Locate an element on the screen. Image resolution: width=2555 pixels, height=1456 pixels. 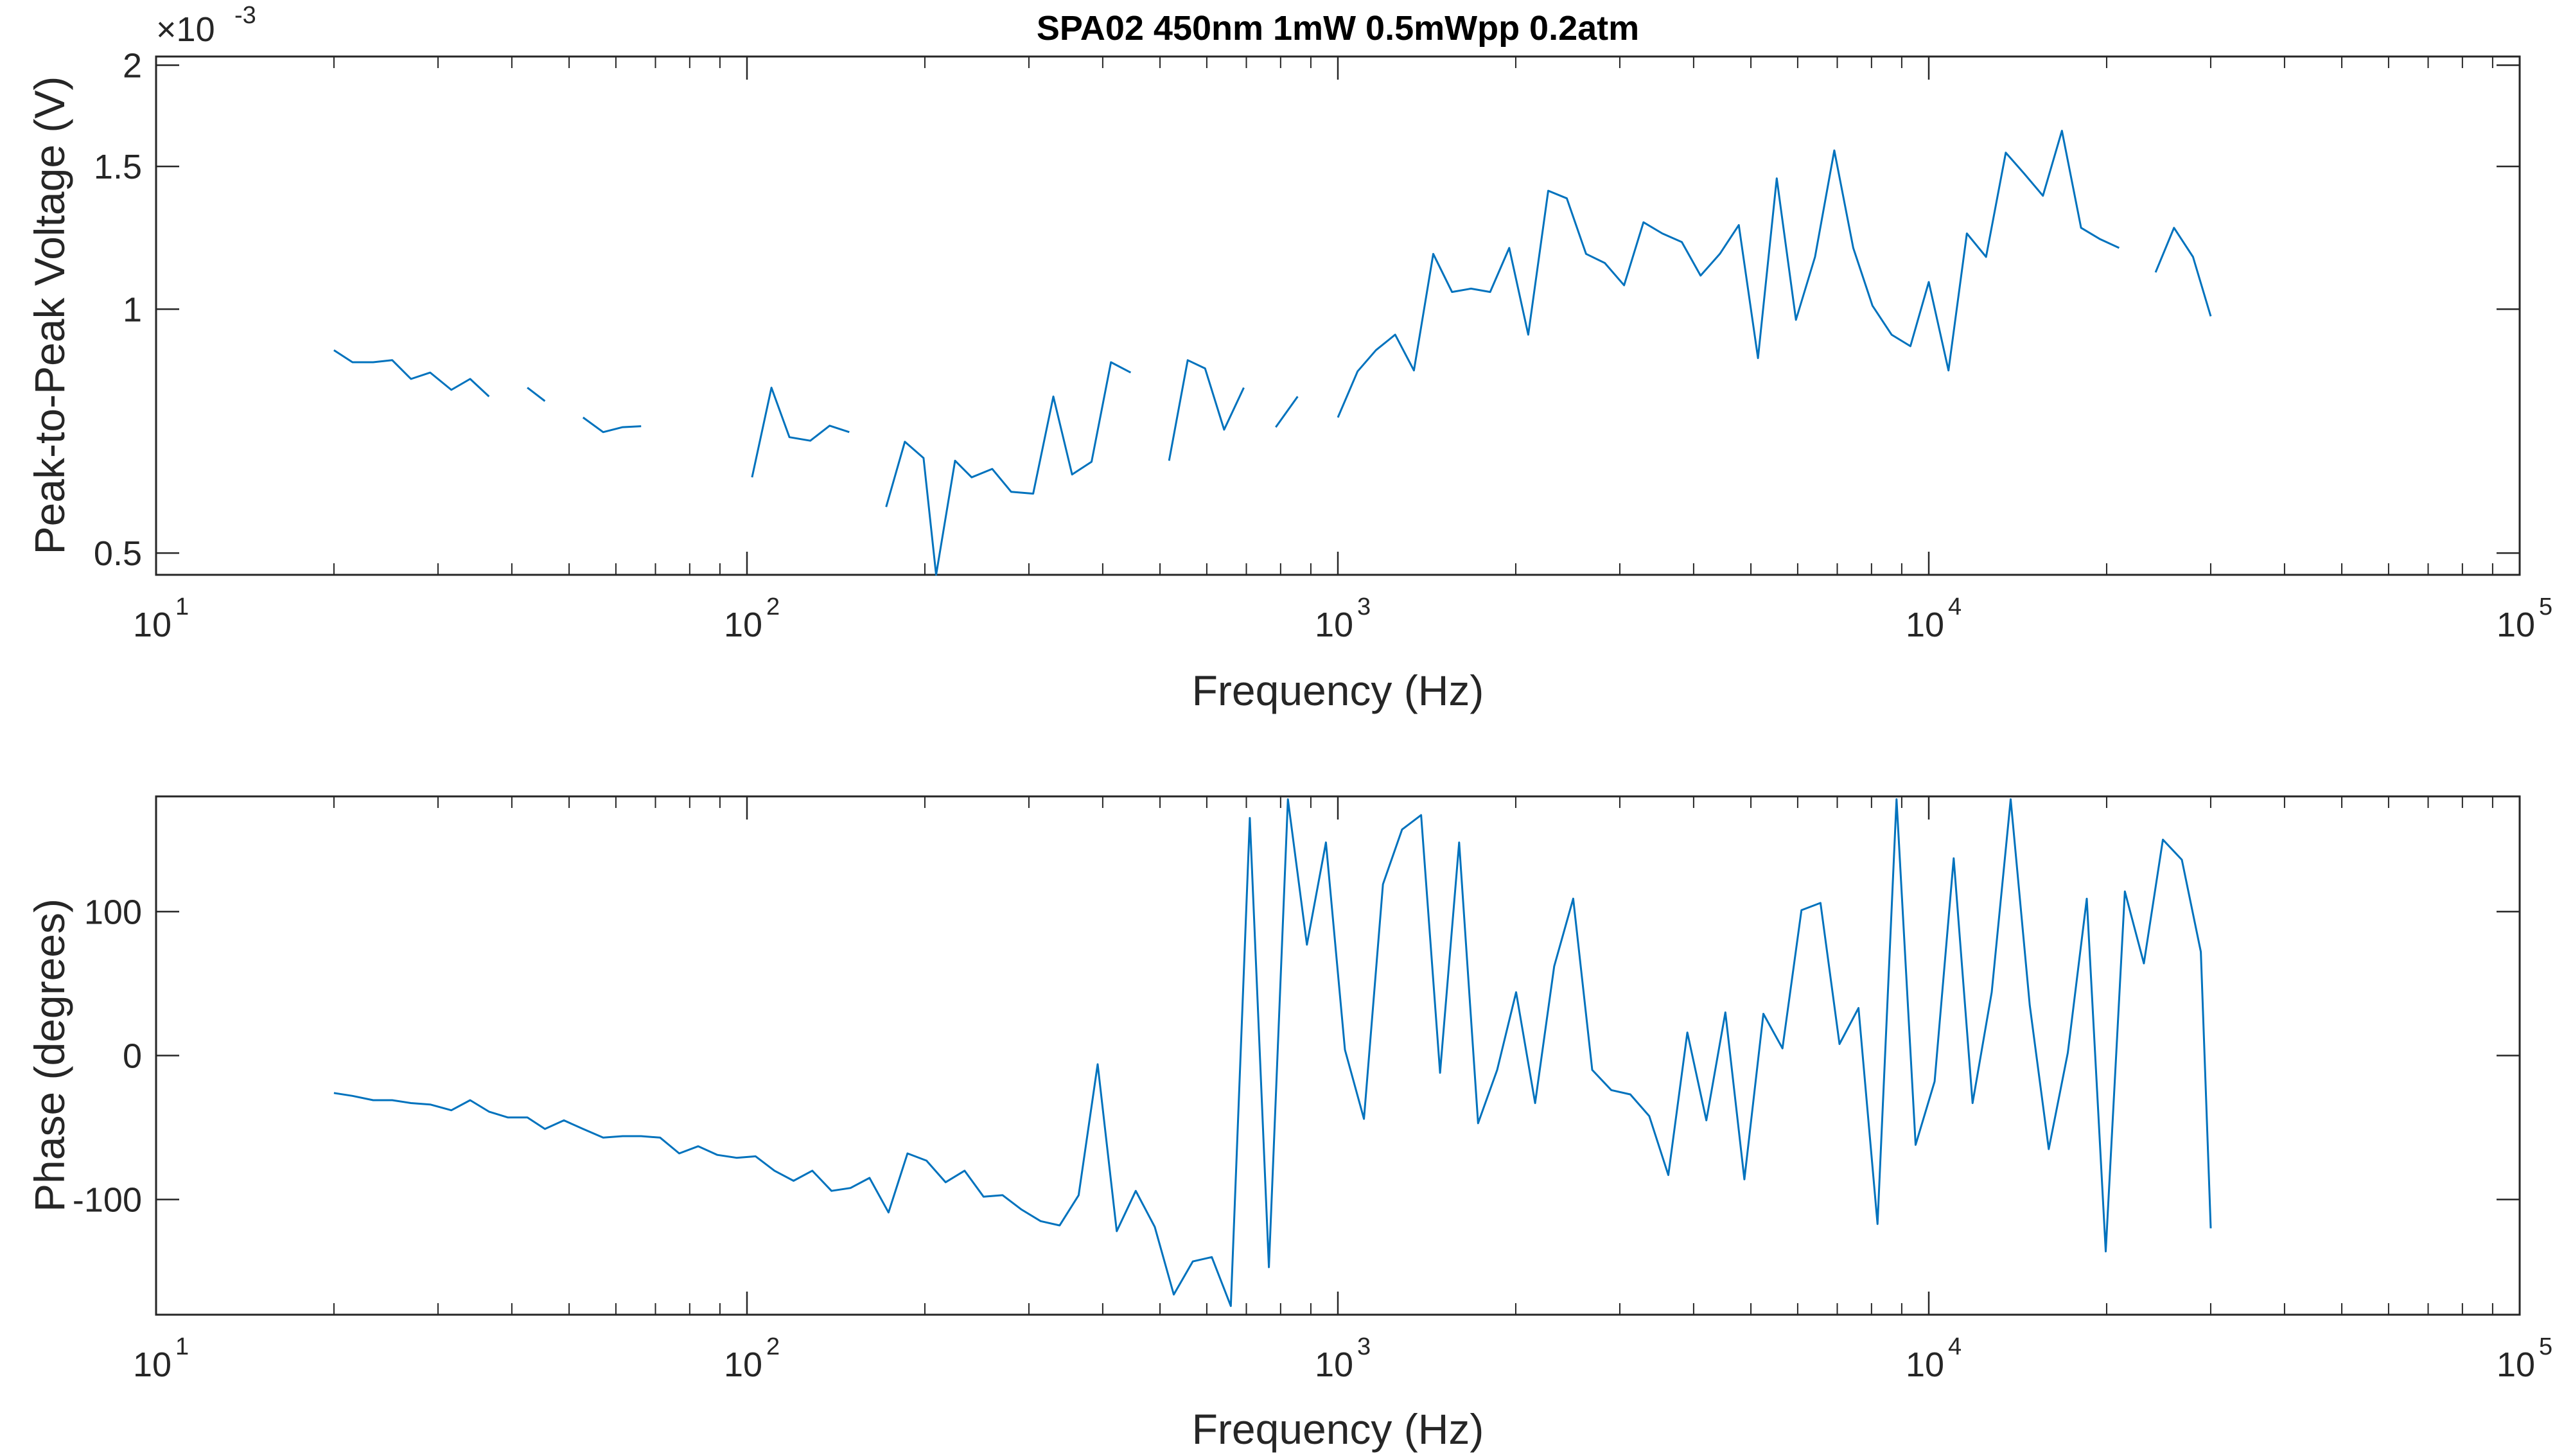
y-tick-label: 2 is located at coordinates (132, 66).